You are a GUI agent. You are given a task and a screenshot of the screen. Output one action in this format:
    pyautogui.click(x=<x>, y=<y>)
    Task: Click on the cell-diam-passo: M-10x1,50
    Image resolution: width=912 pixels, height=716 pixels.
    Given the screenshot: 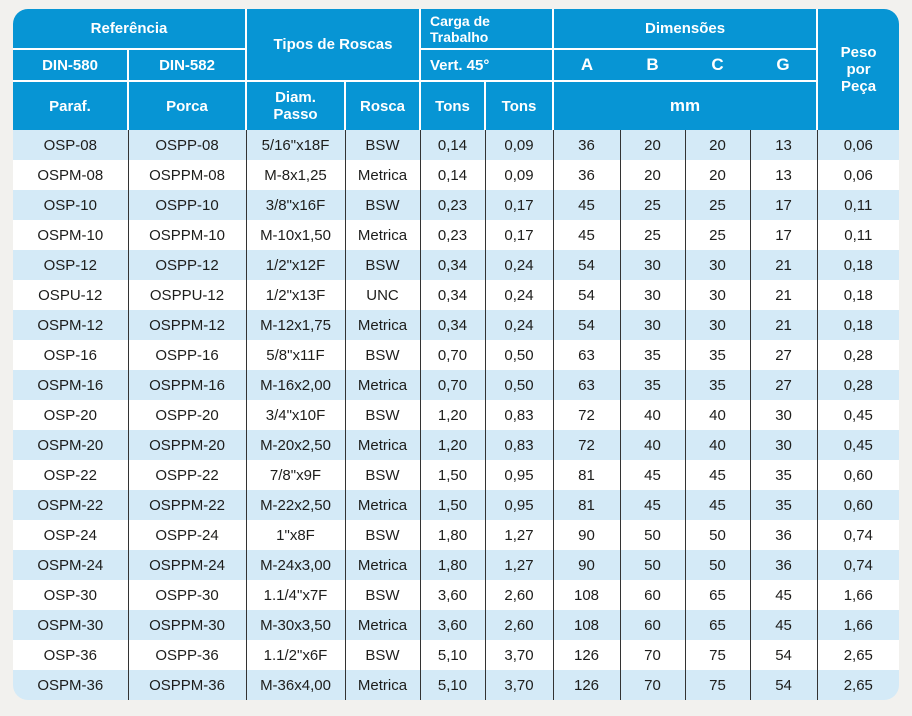 What is the action you would take?
    pyautogui.click(x=295, y=235)
    